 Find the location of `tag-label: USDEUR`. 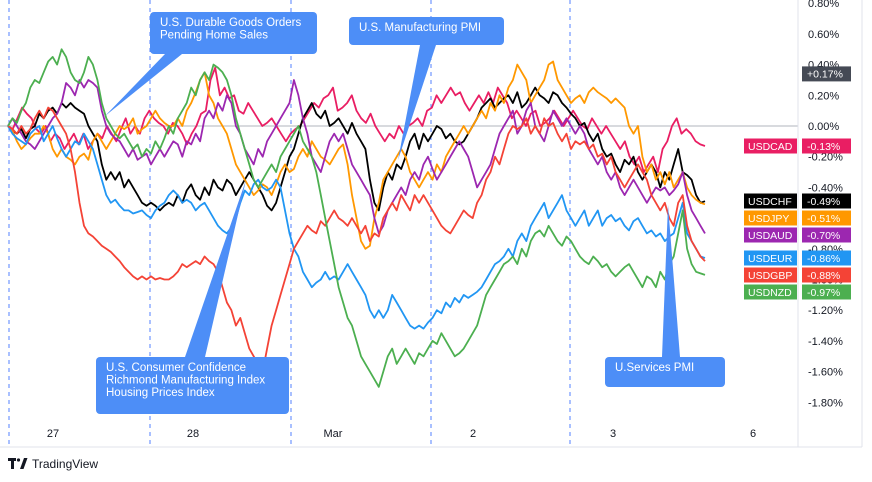

tag-label: USDEUR is located at coordinates (770, 259).